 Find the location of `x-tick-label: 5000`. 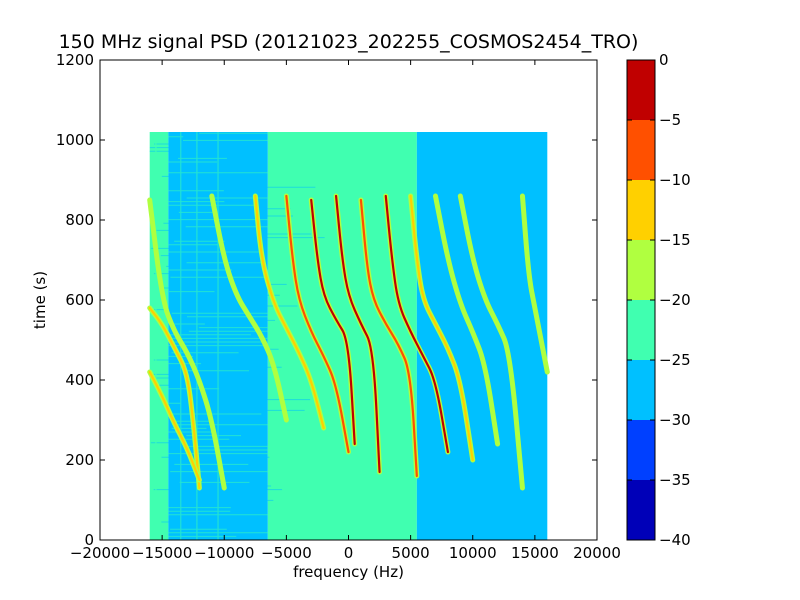

x-tick-label: 5000 is located at coordinates (411, 553).